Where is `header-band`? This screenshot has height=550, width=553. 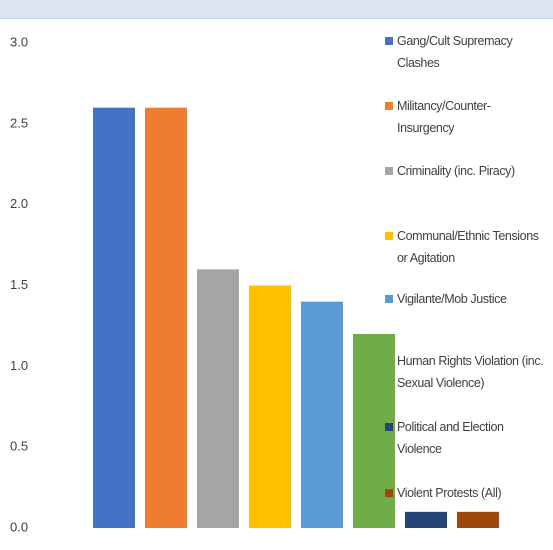
header-band is located at coordinates (276, 9).